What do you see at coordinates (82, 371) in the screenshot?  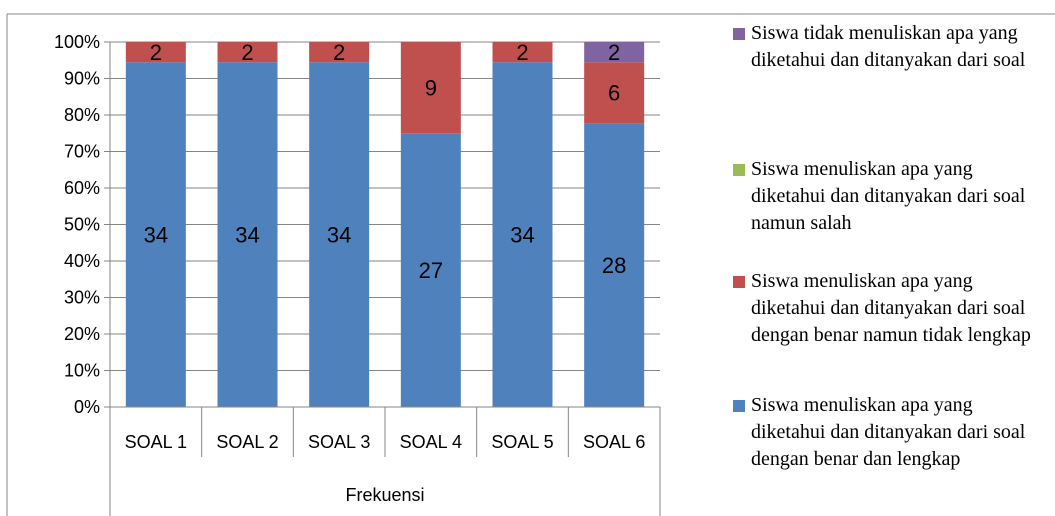 I see `y-tick-label: 10%` at bounding box center [82, 371].